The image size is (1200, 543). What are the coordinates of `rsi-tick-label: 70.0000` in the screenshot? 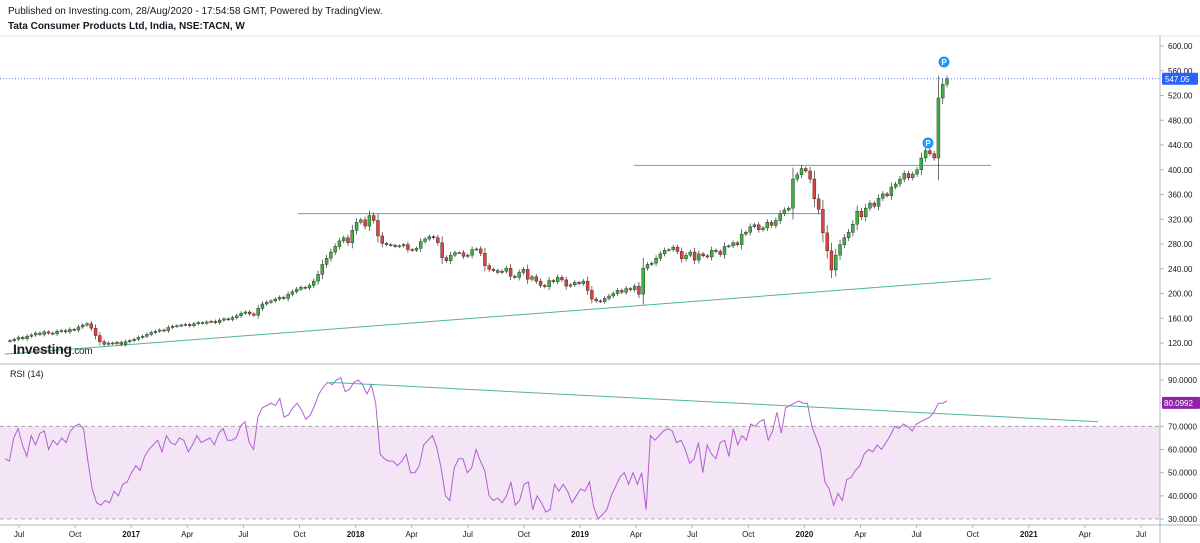 It's located at (1182, 426).